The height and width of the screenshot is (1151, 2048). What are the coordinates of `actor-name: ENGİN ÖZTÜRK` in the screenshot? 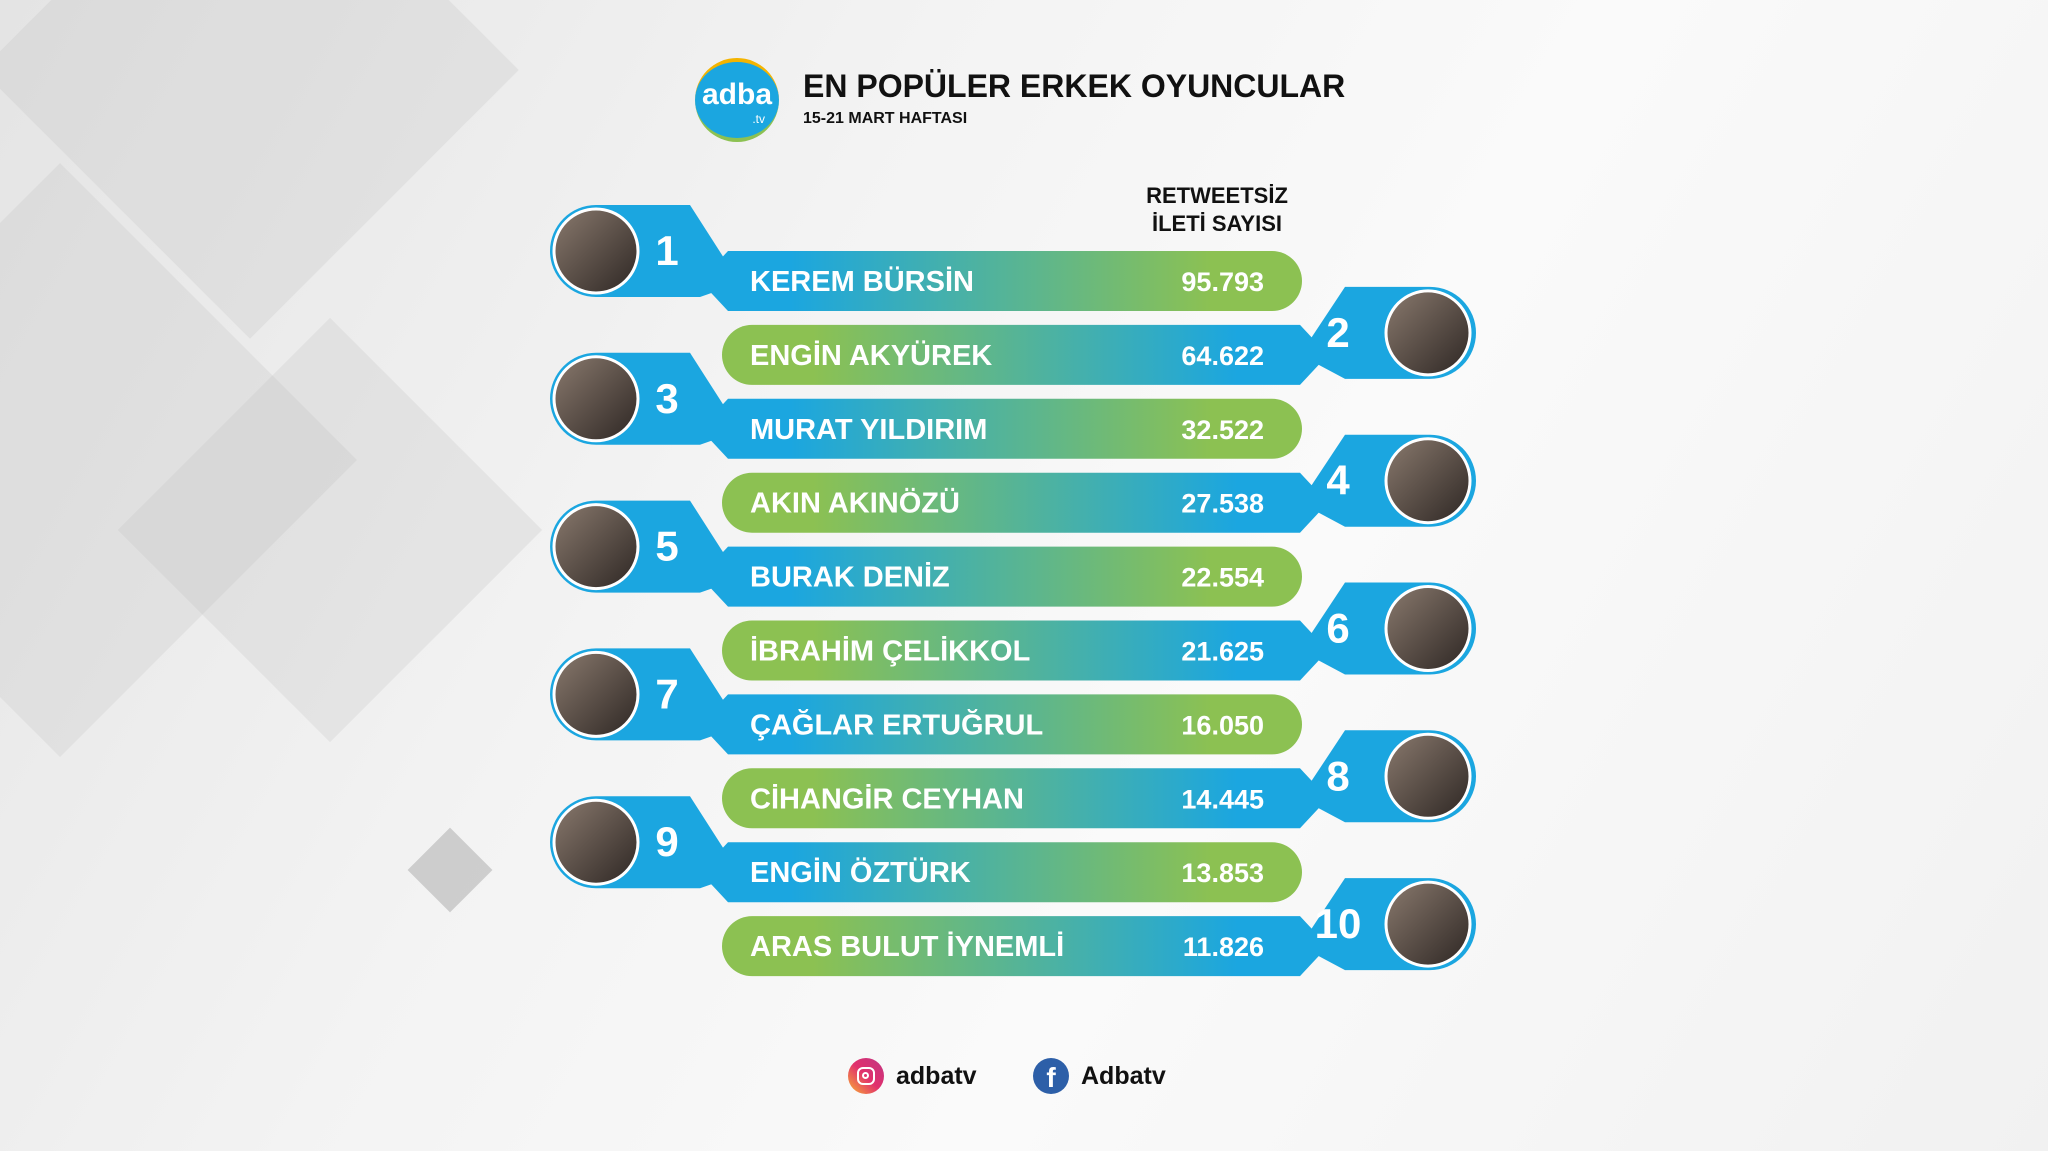 It's located at (860, 872).